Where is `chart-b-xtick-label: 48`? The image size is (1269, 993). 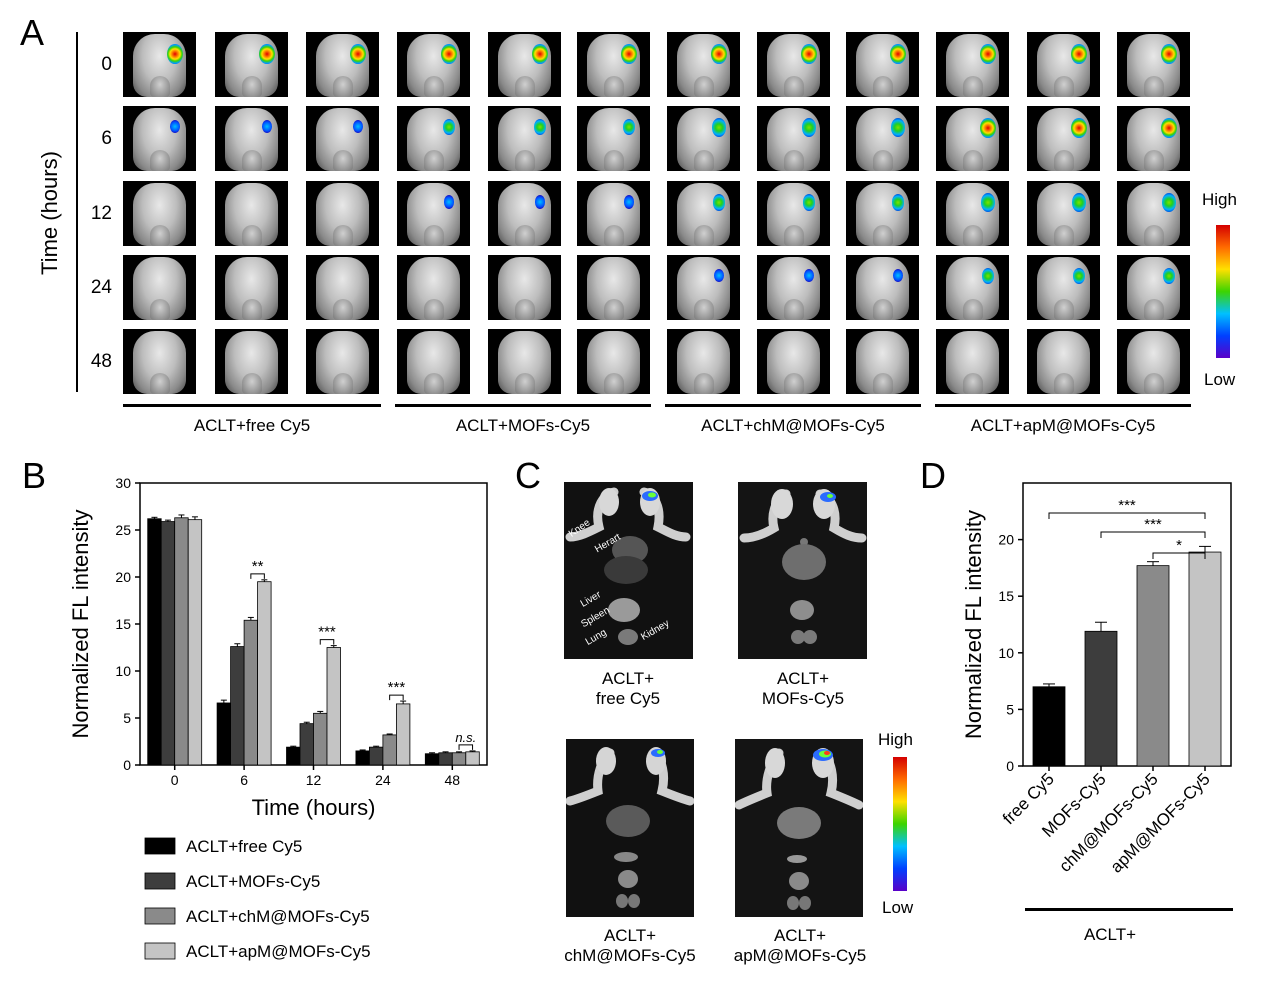
chart-b-xtick-label: 48 is located at coordinates (453, 780).